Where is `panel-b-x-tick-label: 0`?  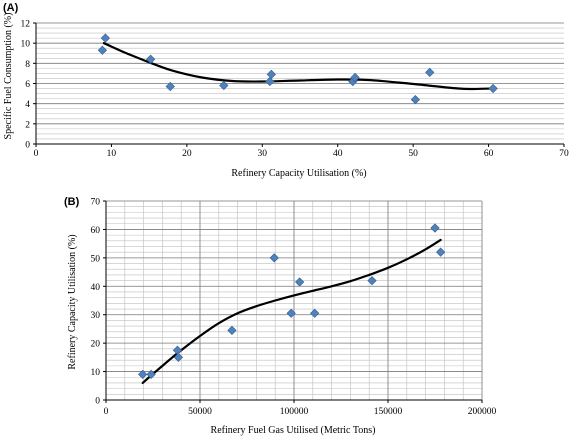
panel-b-x-tick-label: 0 is located at coordinates (106, 412).